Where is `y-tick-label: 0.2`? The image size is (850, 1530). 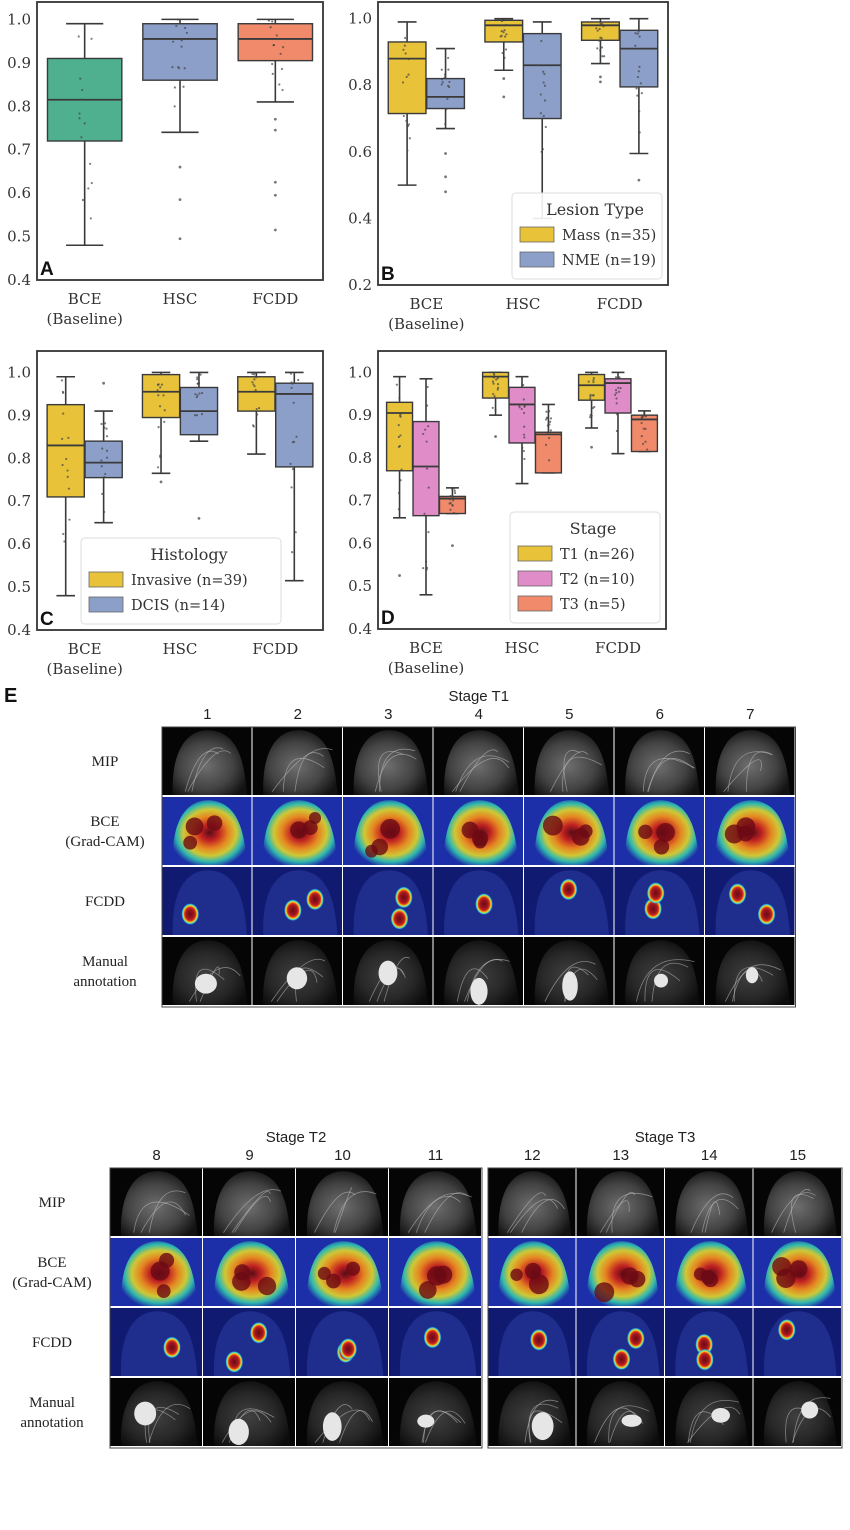
y-tick-label: 0.2 is located at coordinates (360, 285).